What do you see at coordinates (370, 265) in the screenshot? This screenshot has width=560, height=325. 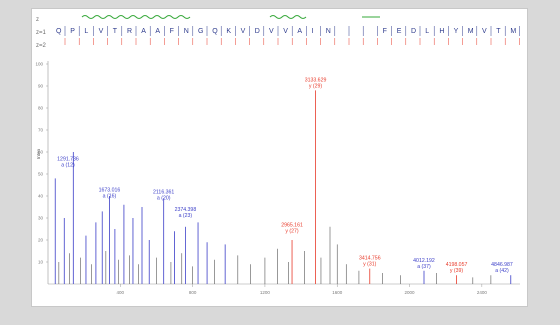 I see `peak-ion-label-6: y (31)` at bounding box center [370, 265].